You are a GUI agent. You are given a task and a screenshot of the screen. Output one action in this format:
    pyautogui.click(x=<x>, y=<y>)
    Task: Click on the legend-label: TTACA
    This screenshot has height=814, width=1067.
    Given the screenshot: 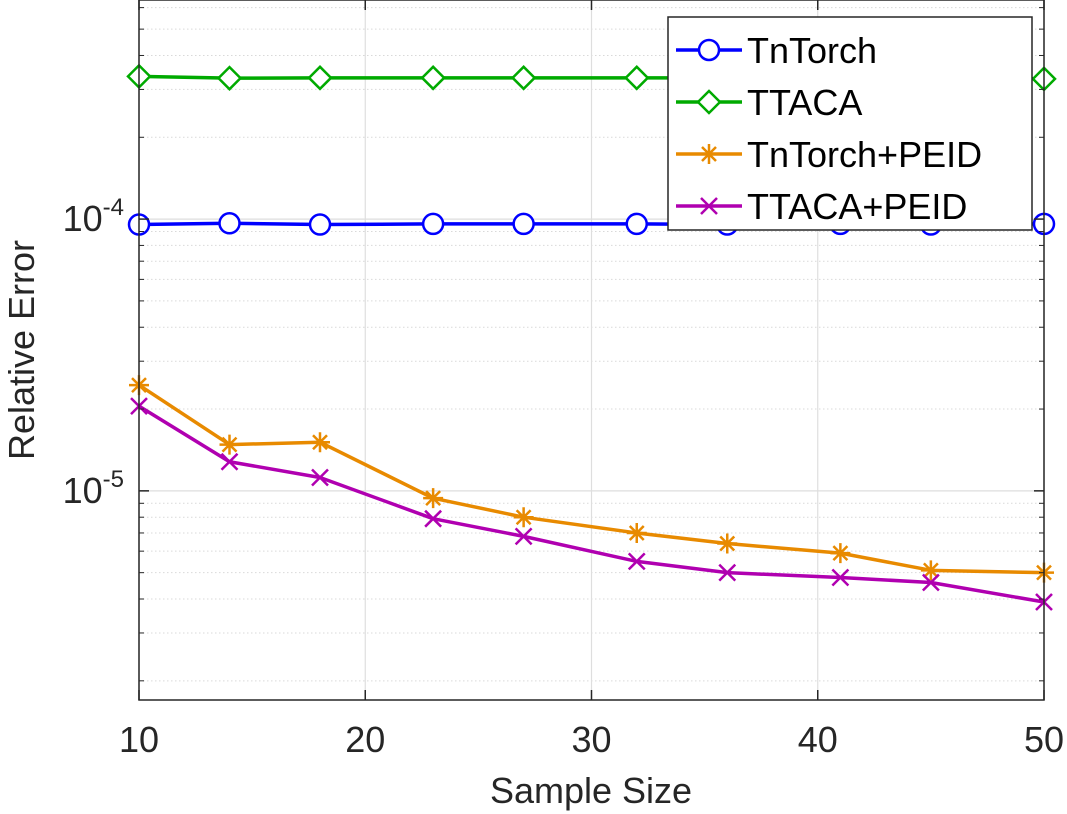 What is the action you would take?
    pyautogui.click(x=804, y=102)
    